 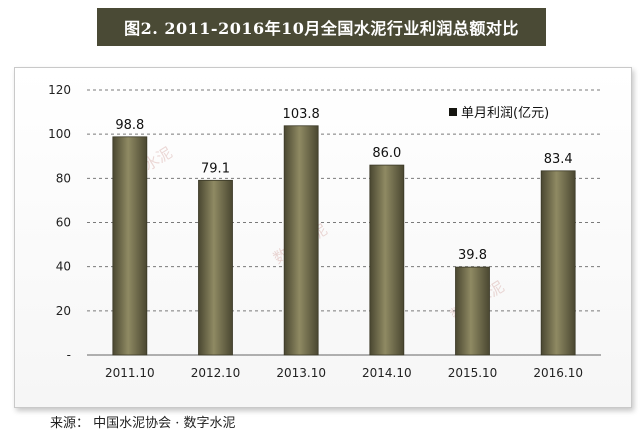 I want to click on y-tick-label: 80, so click(x=63, y=178).